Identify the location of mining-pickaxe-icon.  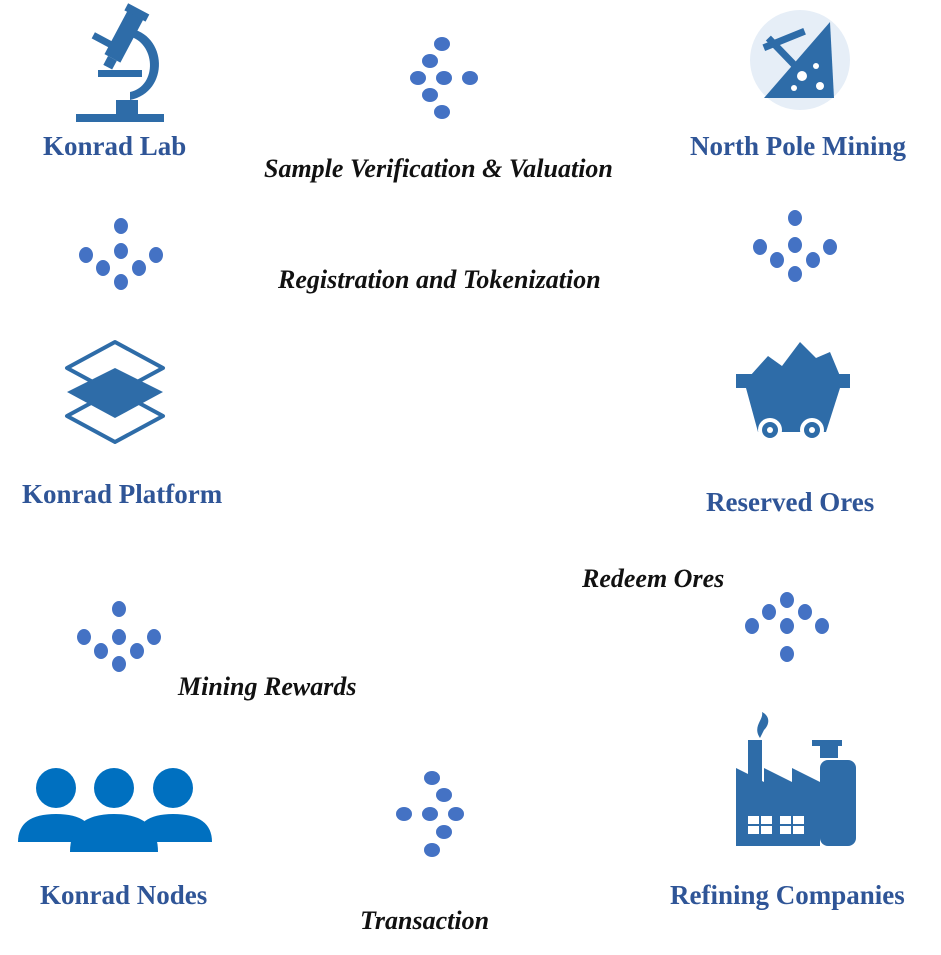
(800, 60).